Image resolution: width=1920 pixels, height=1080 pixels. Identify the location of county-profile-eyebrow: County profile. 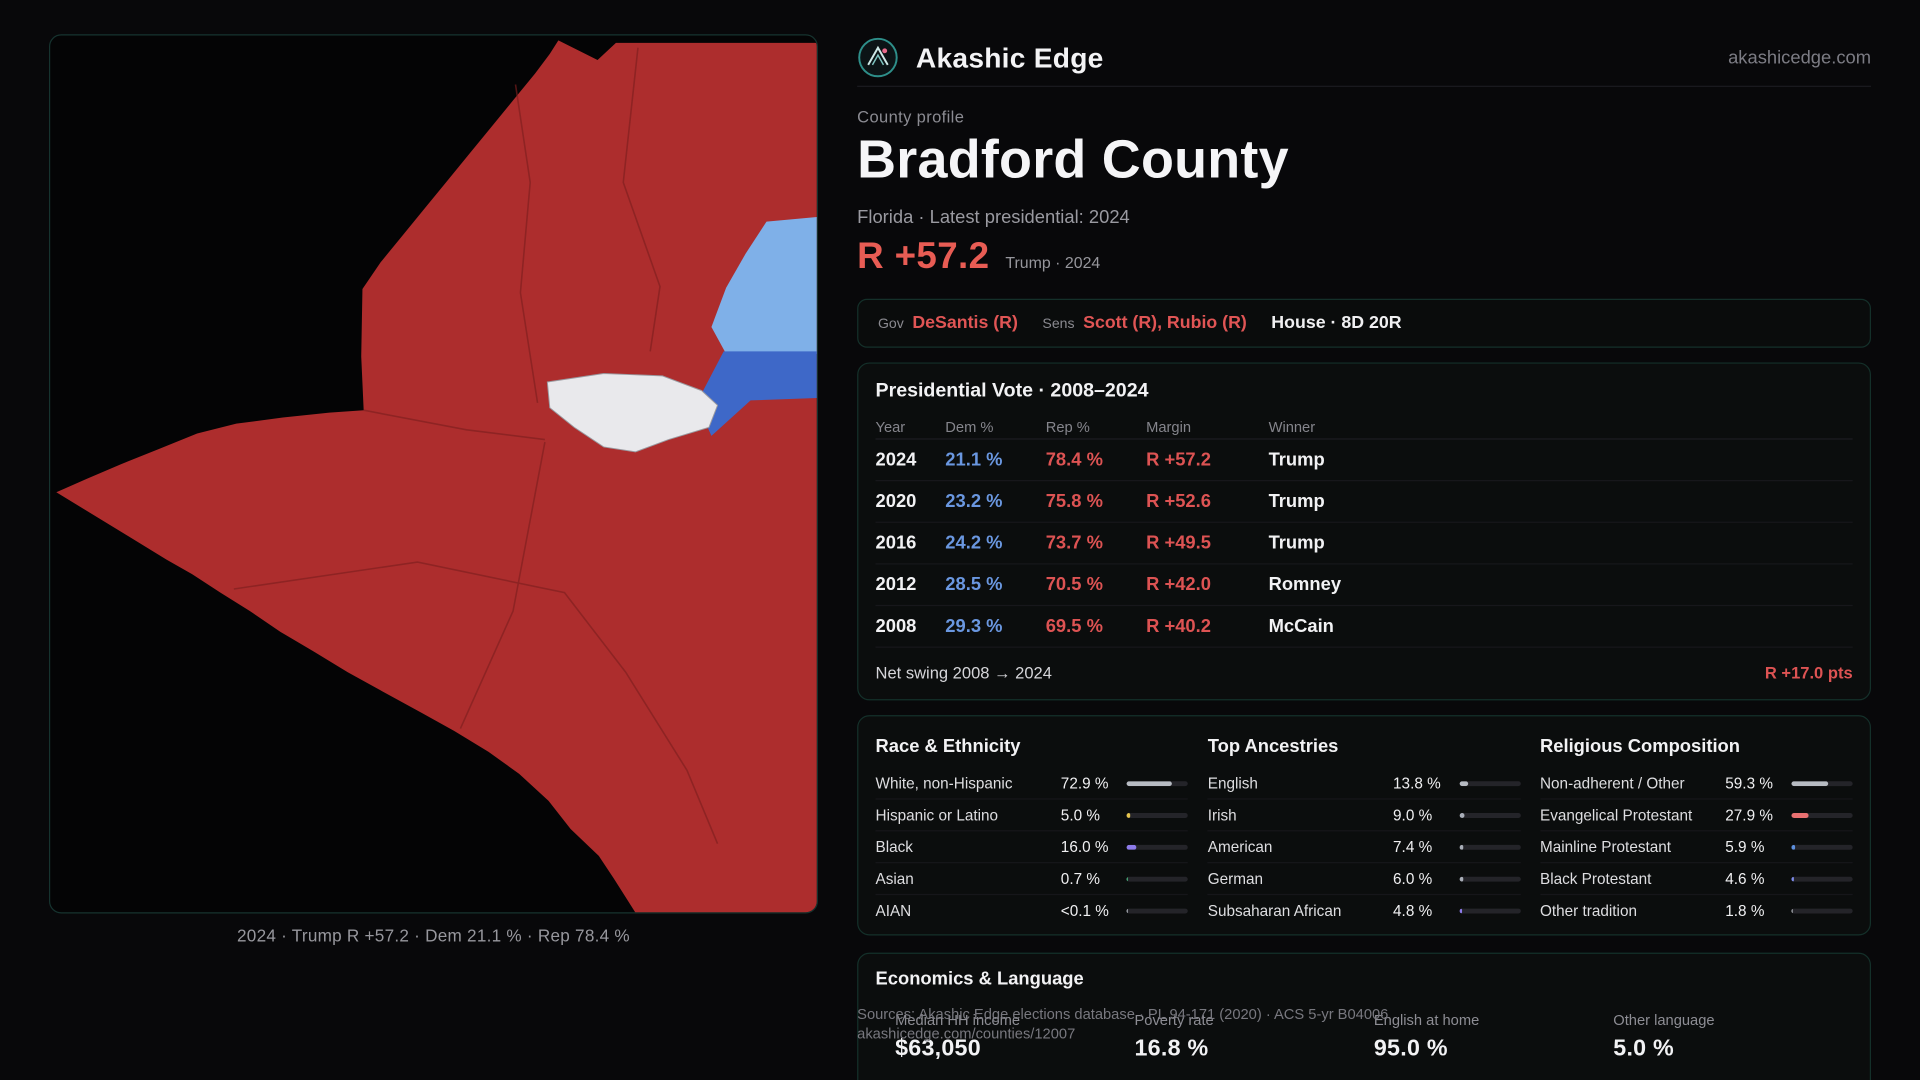
(911, 117).